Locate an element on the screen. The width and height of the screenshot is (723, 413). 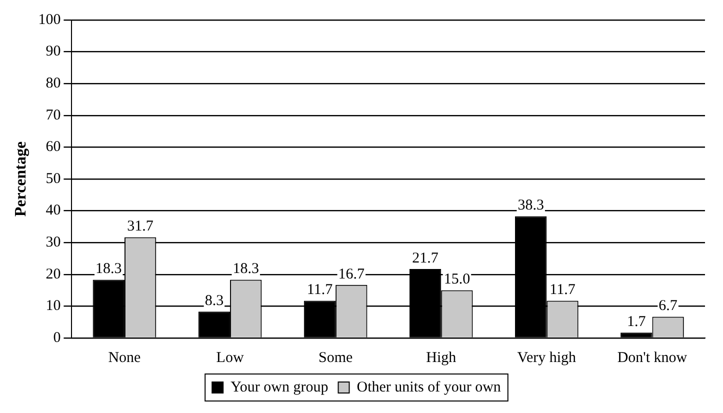
y-tick-label: 20 is located at coordinates (53, 274).